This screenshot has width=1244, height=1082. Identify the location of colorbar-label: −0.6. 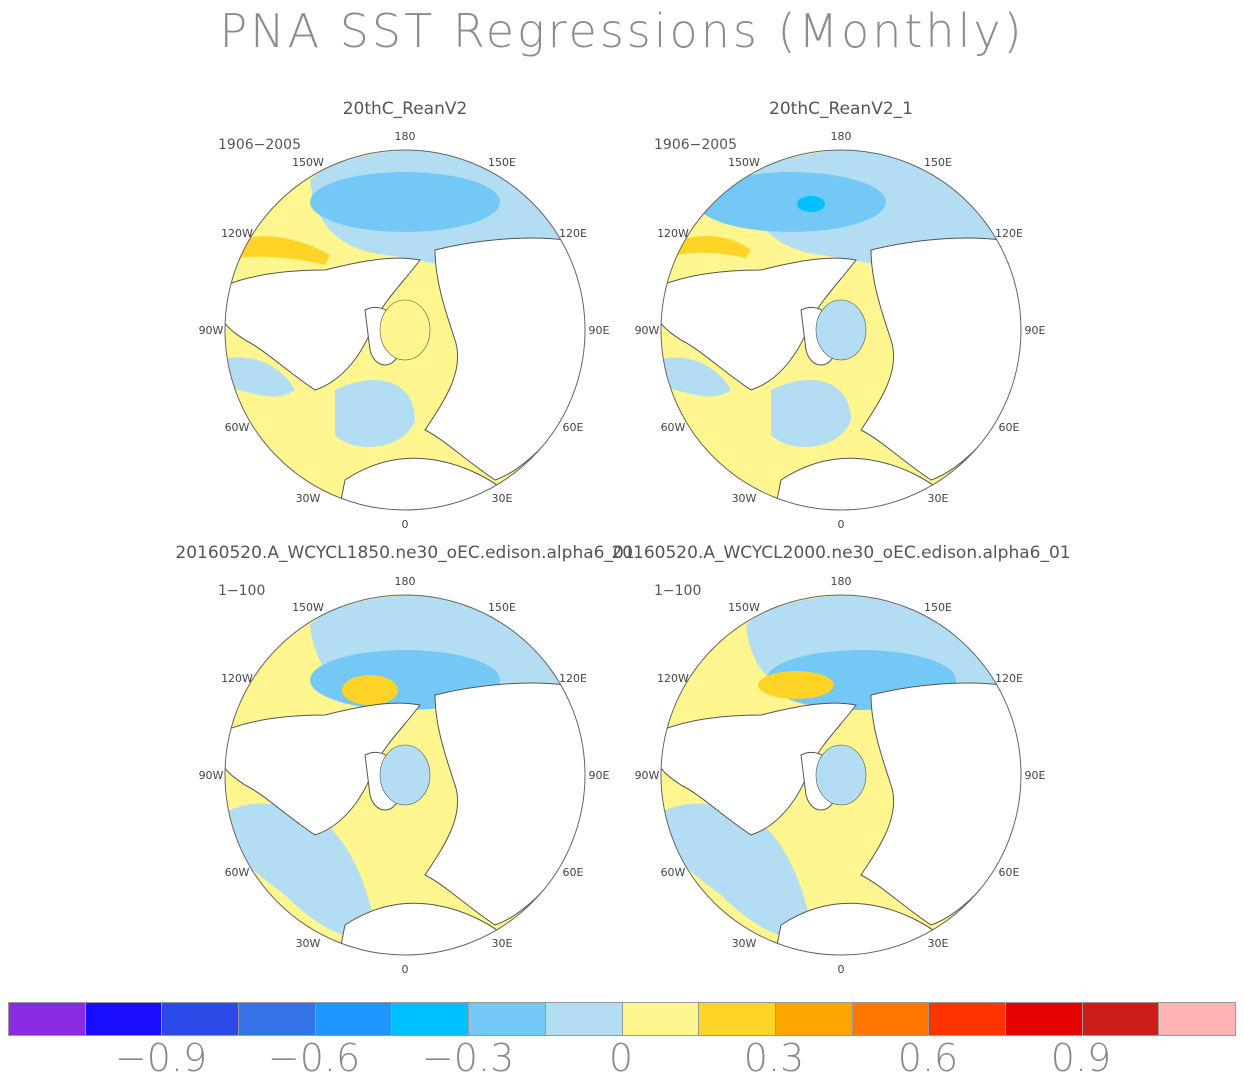
(314, 1058).